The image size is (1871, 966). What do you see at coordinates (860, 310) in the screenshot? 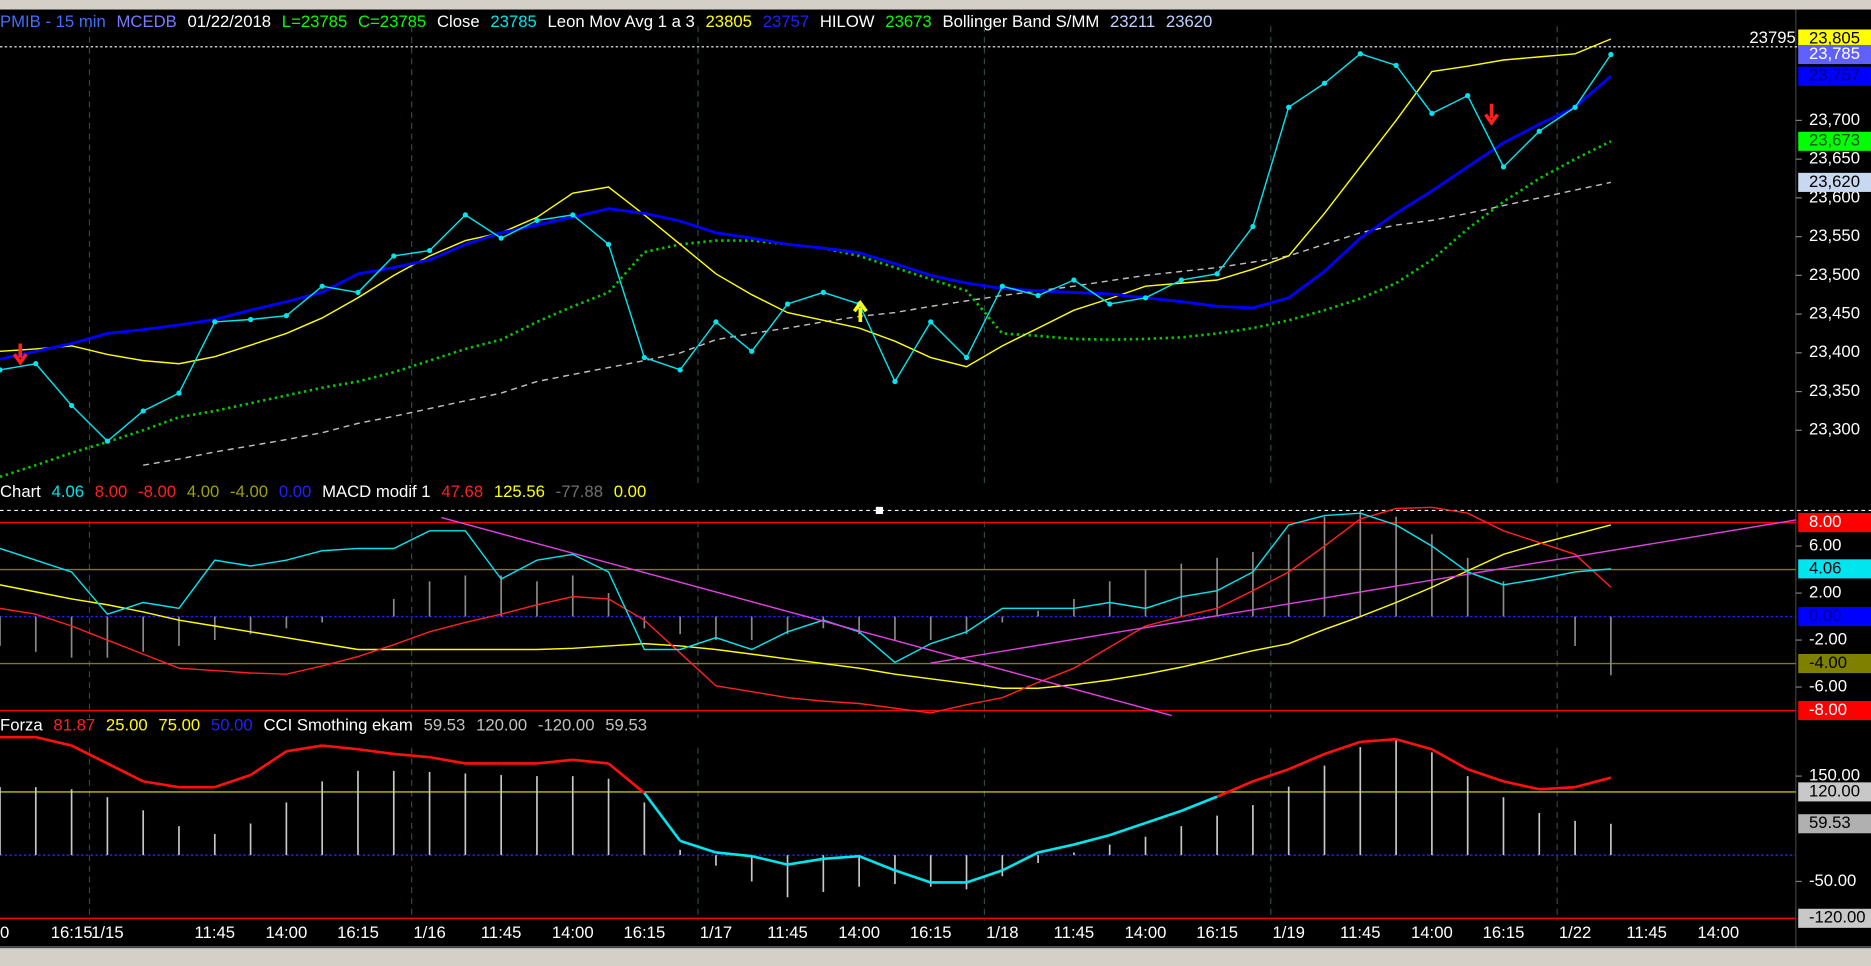
I see `buy-arrow` at bounding box center [860, 310].